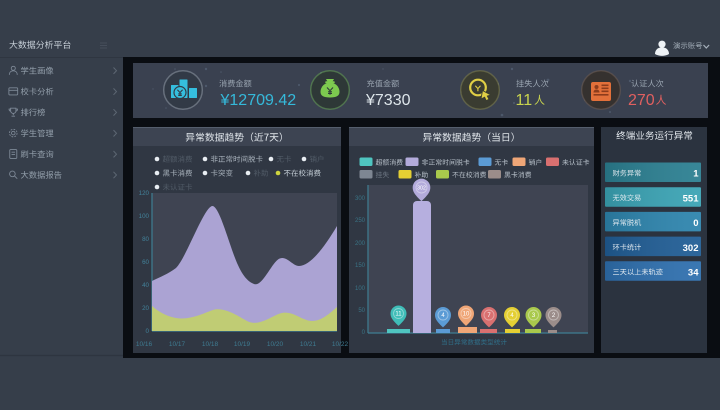 The image size is (720, 410). Describe the element at coordinates (275, 344) in the screenshot. I see `svg-text: 10/20` at that location.